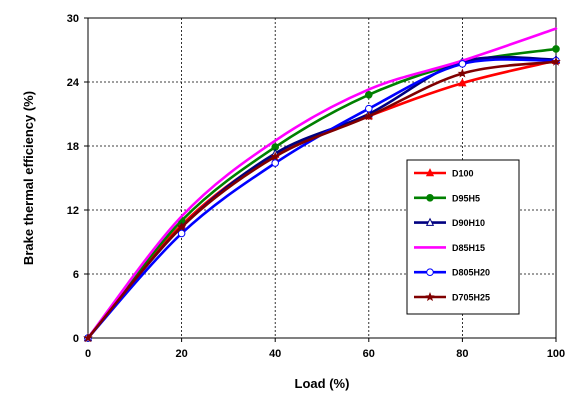 The image size is (580, 417). What do you see at coordinates (444, 173) in the screenshot?
I see `legend-item-d100: D100` at bounding box center [444, 173].